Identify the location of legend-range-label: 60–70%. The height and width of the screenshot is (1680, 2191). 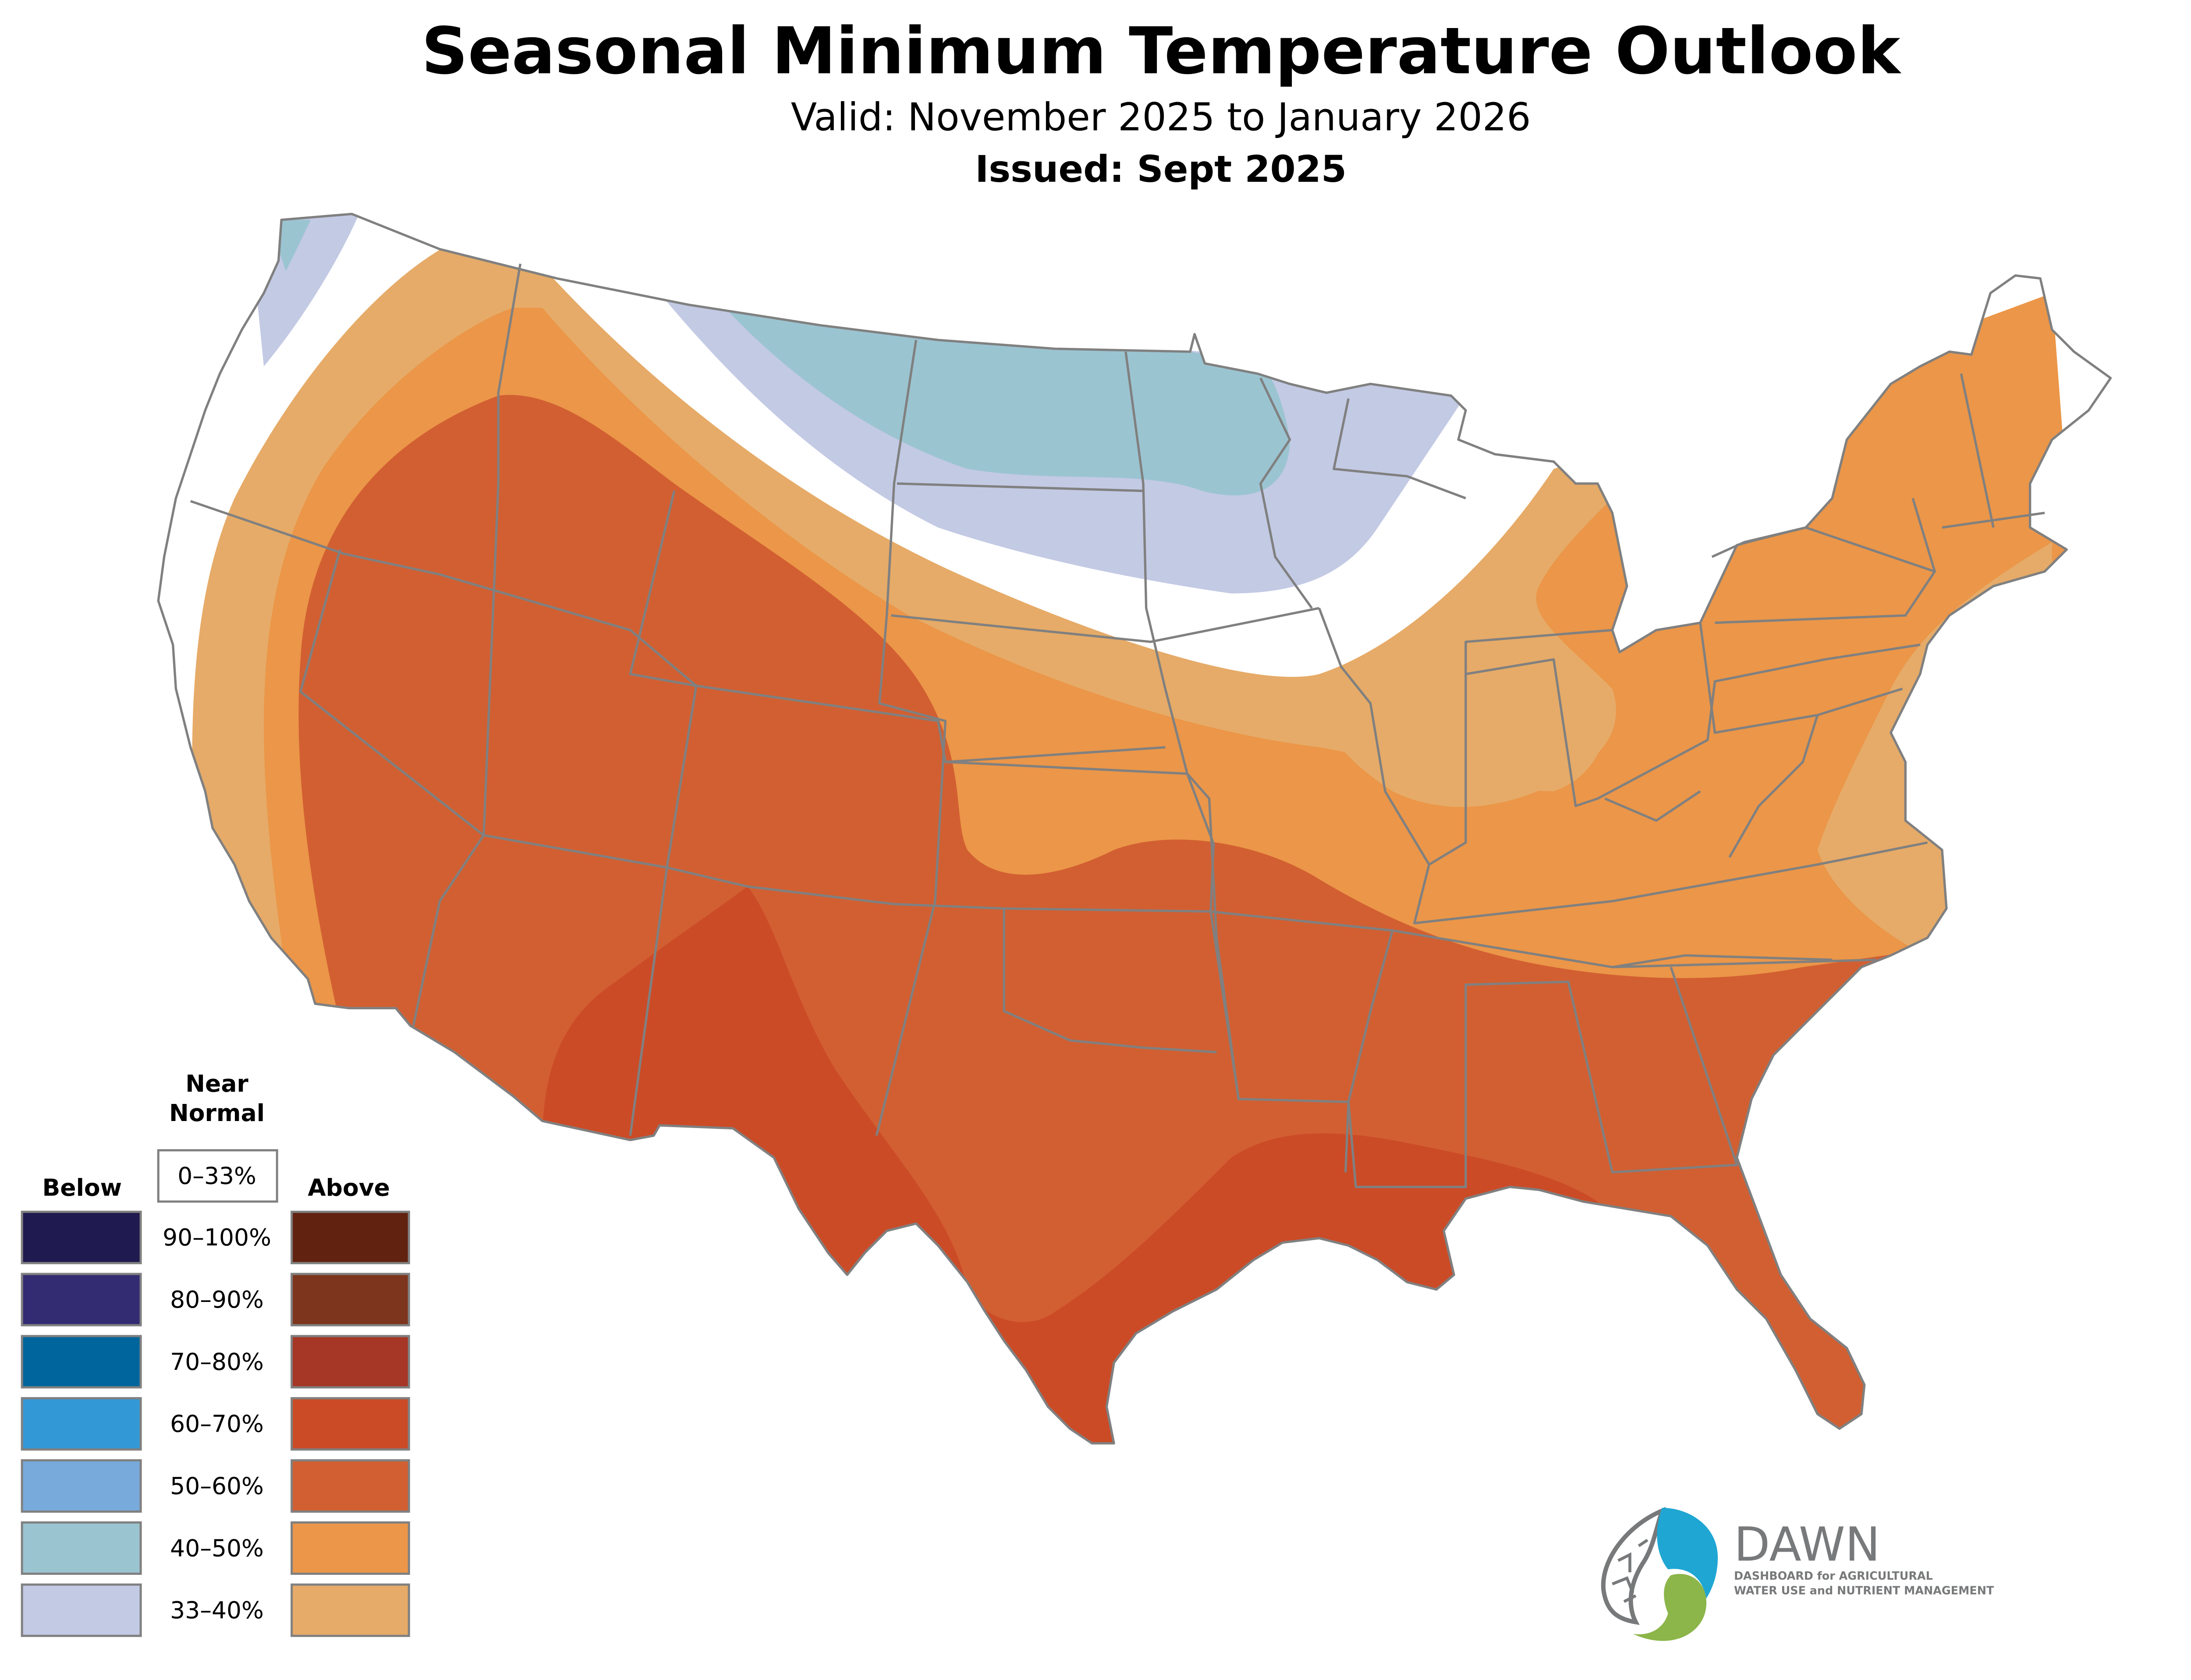
(217, 1424).